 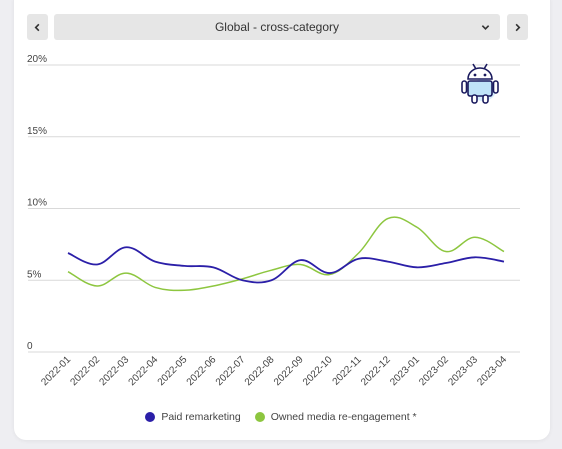 I want to click on x-tick-label: 2022-01, so click(x=56, y=371).